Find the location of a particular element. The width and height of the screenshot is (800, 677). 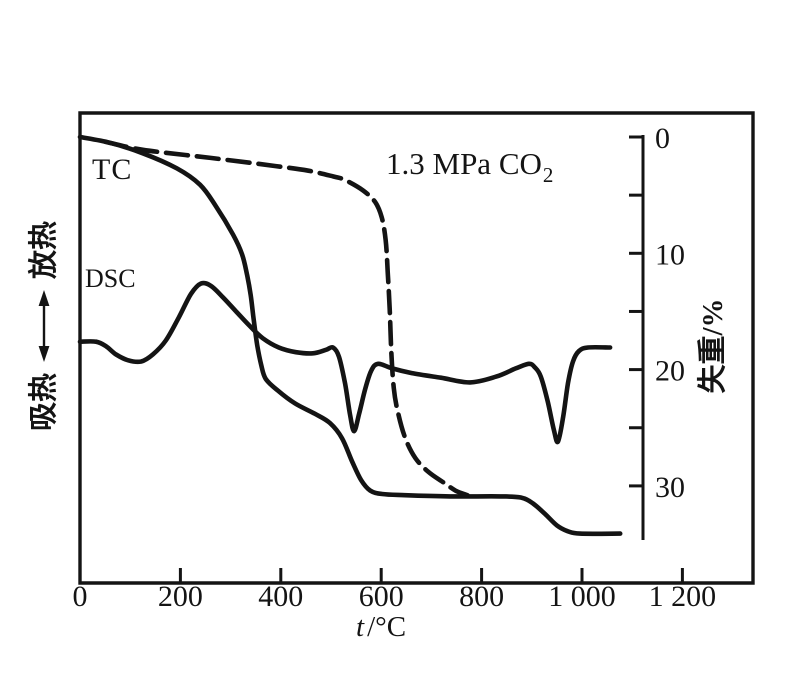

x-tick-label-400: 400 is located at coordinates (280, 596).